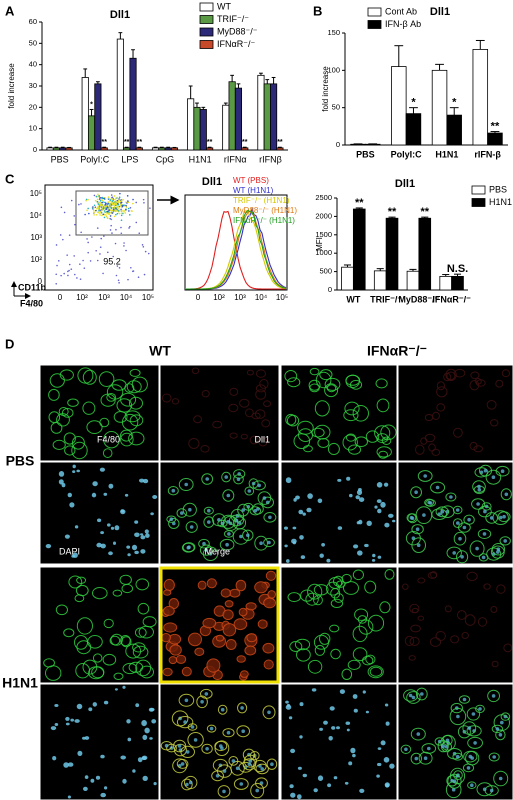  What do you see at coordinates (104, 142) in the screenshot?
I see `significance: **` at bounding box center [104, 142].